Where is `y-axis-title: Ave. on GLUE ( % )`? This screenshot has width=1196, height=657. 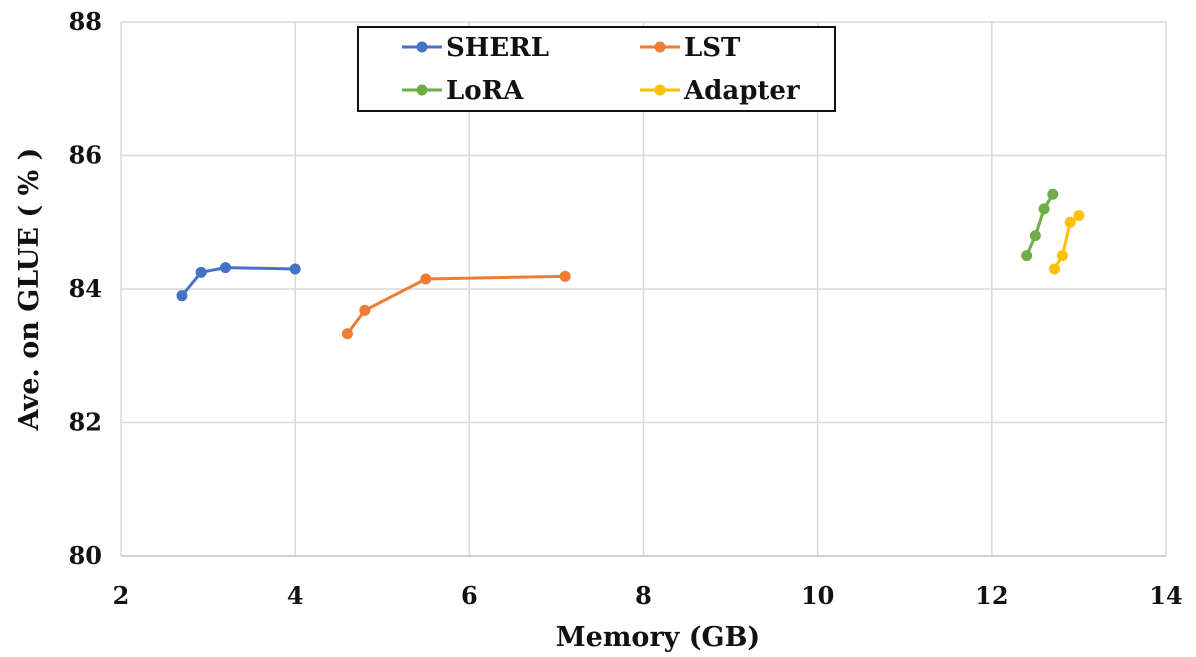 y-axis-title: Ave. on GLUE ( % ) is located at coordinates (29, 290).